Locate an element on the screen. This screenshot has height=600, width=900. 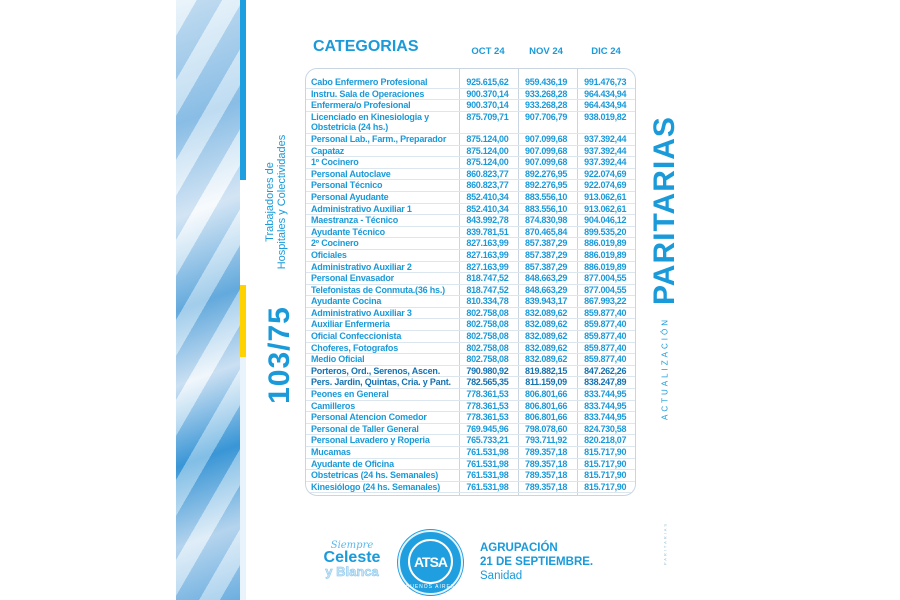
salary-cell: 860.823,77 is located at coordinates (487, 185).